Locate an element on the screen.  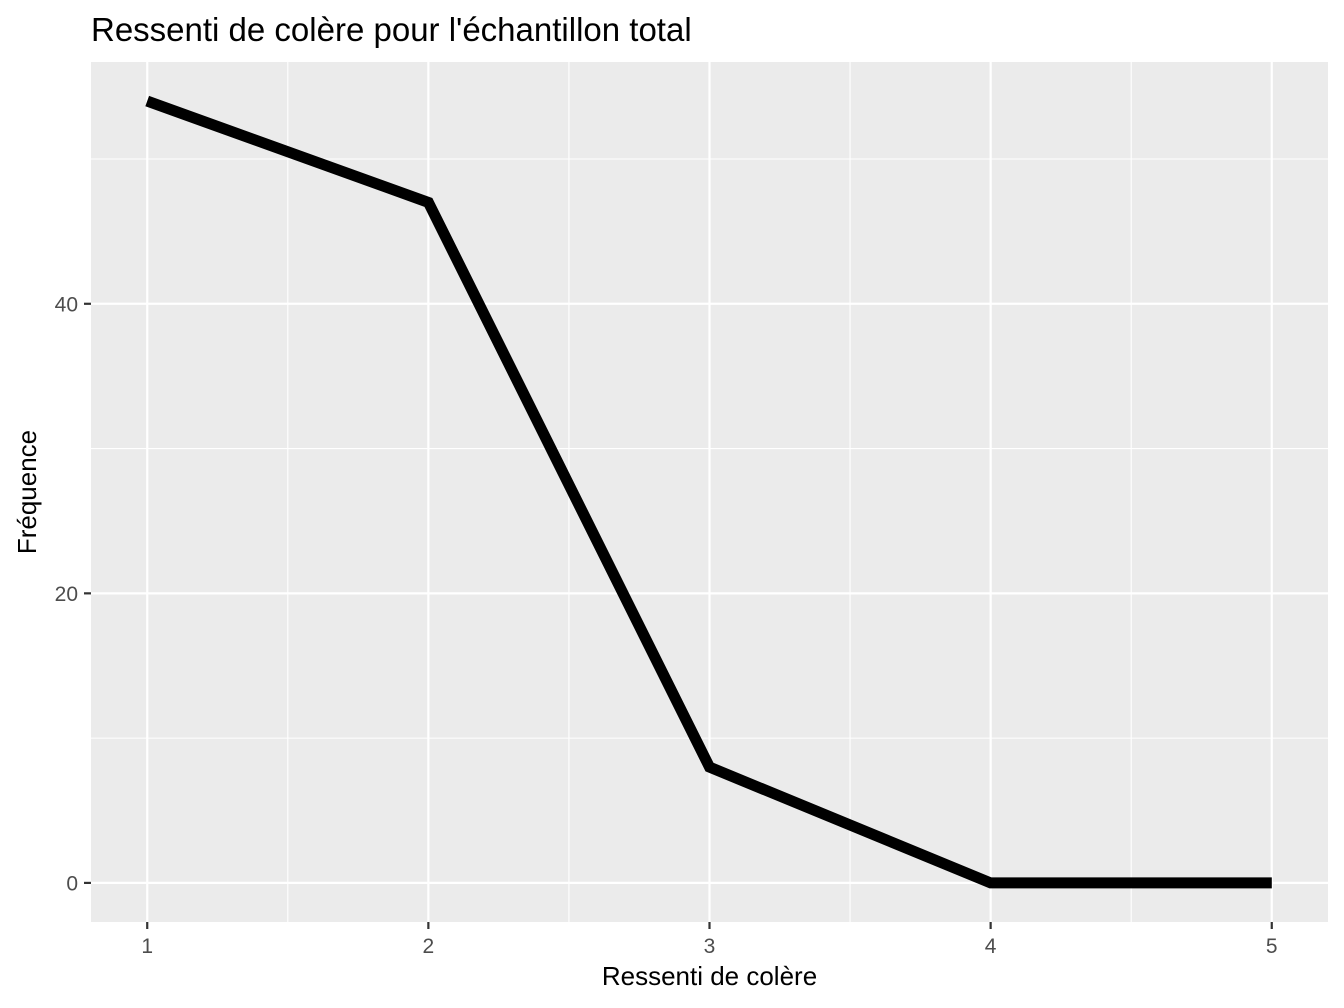
y-tick-label: 0 is located at coordinates (72, 883).